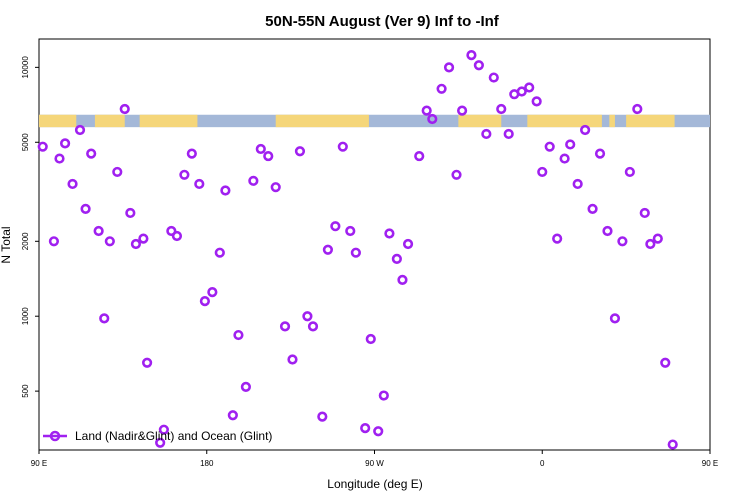  I want to click on y-tick-label: 5000, so click(25, 142).